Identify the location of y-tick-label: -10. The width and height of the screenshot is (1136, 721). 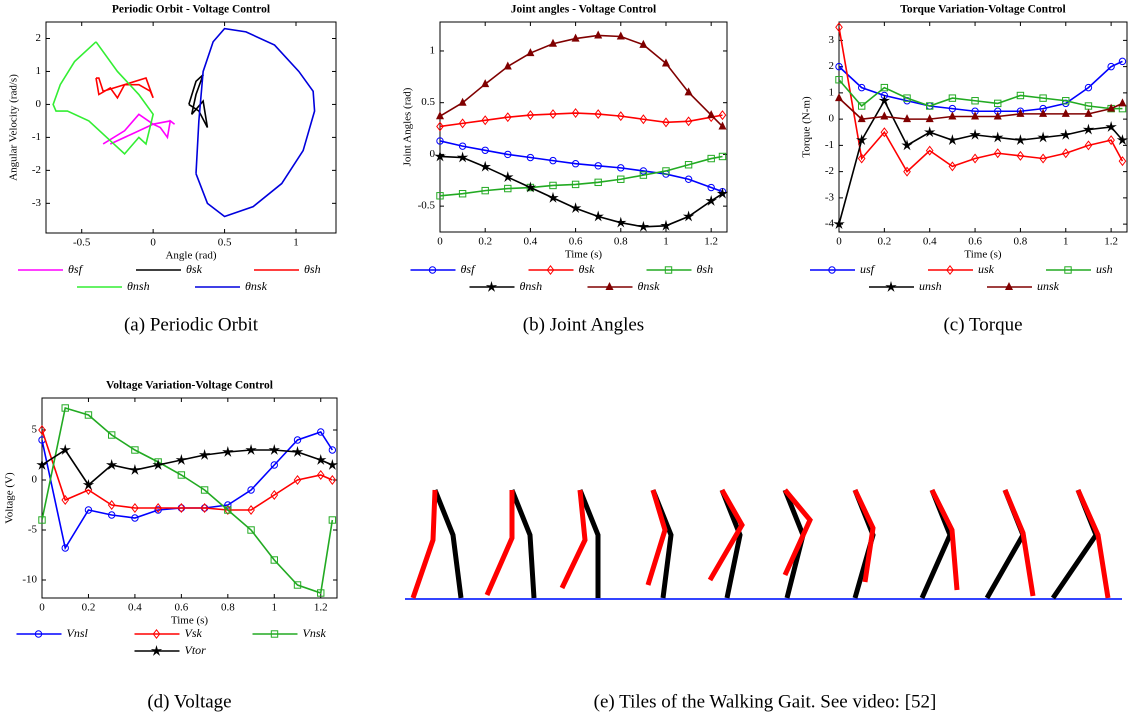
(29, 580).